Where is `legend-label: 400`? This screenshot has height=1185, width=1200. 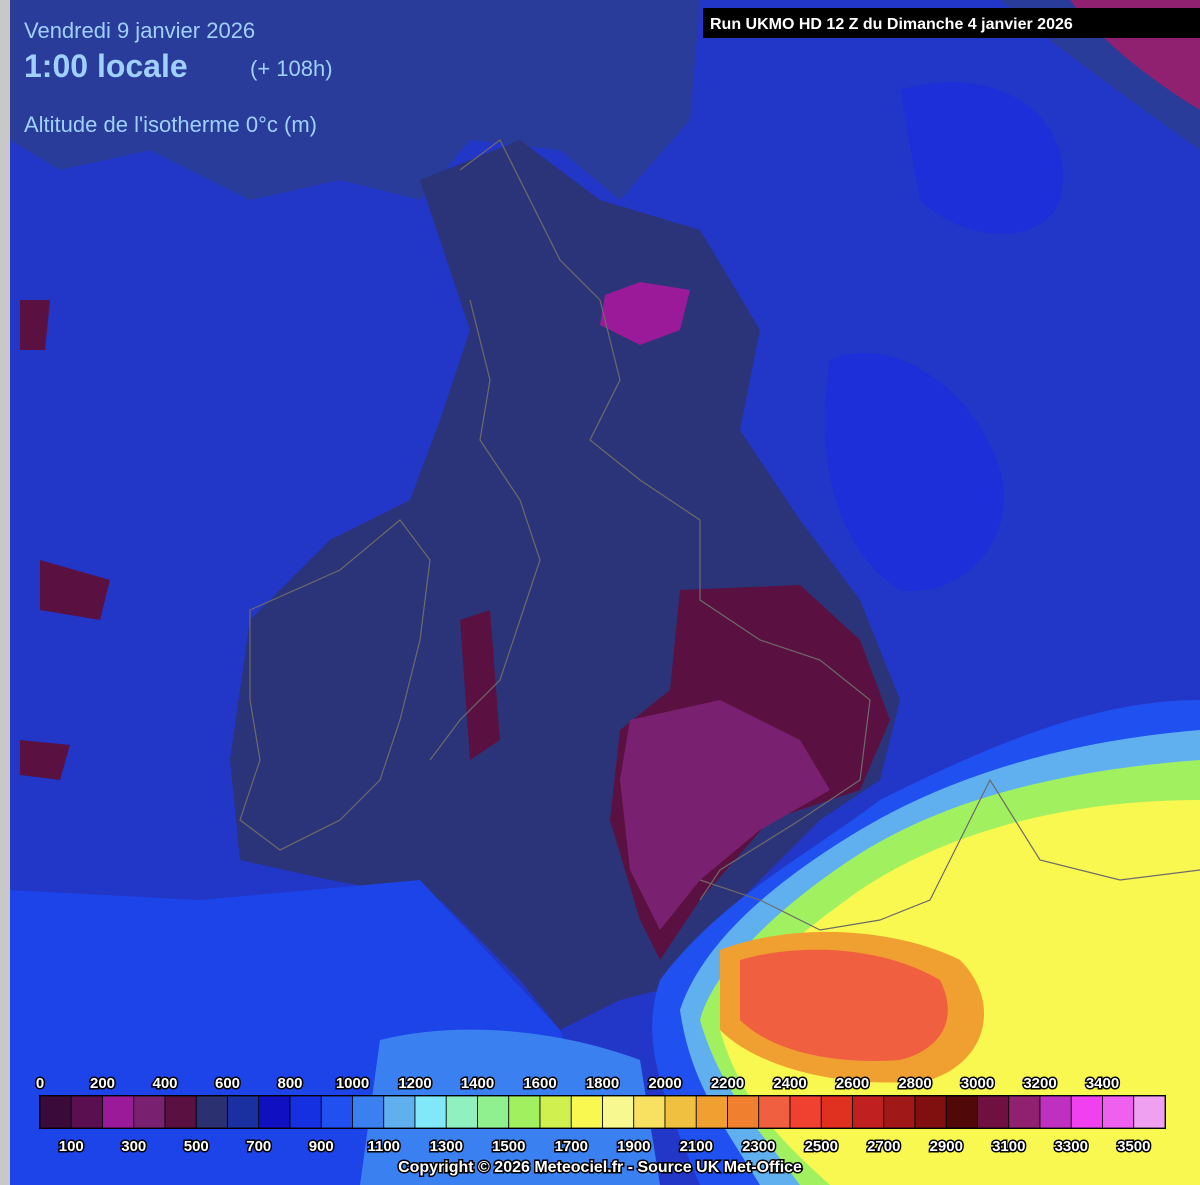 legend-label: 400 is located at coordinates (164, 1083).